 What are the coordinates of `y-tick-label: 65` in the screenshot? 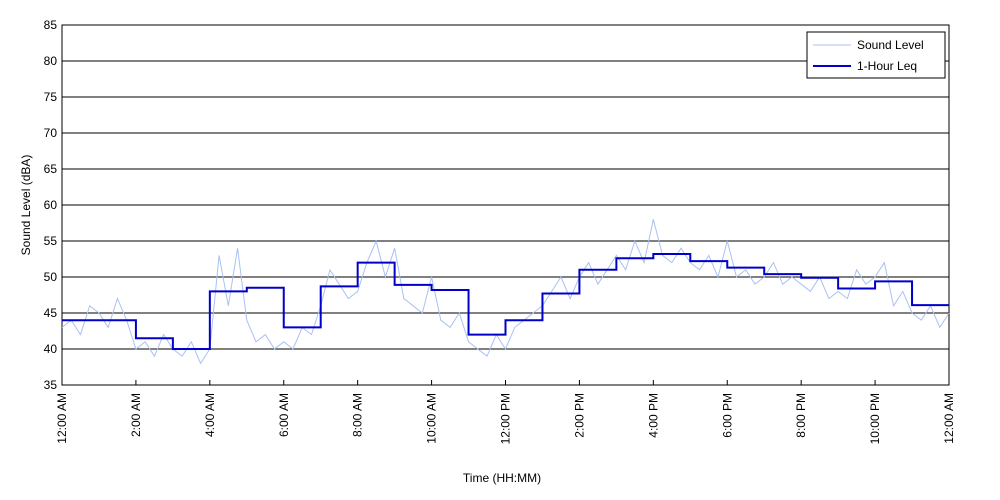 It's located at (51, 169).